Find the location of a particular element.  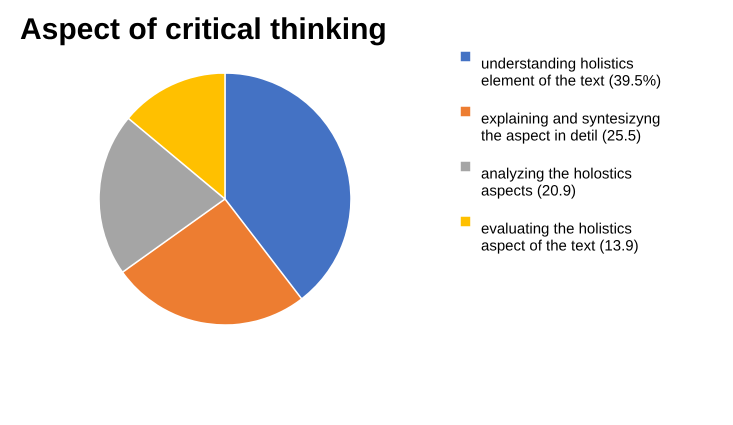

chart-title: Aspect of critical thinking is located at coordinates (203, 29).